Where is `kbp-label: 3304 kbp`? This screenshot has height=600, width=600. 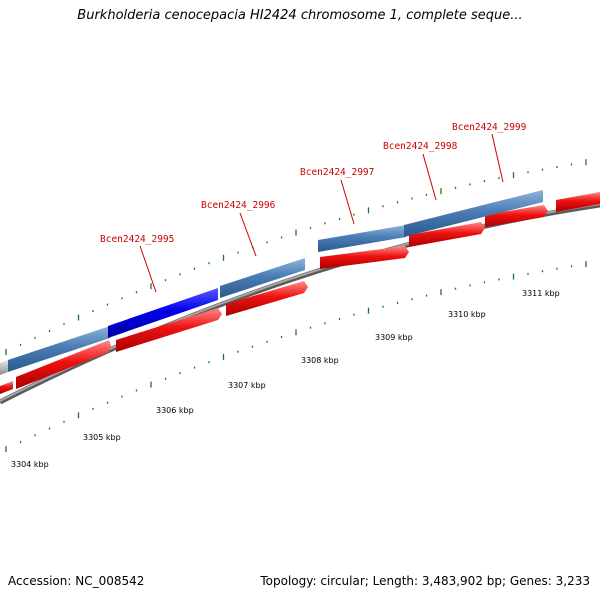 kbp-label: 3304 kbp is located at coordinates (30, 464).